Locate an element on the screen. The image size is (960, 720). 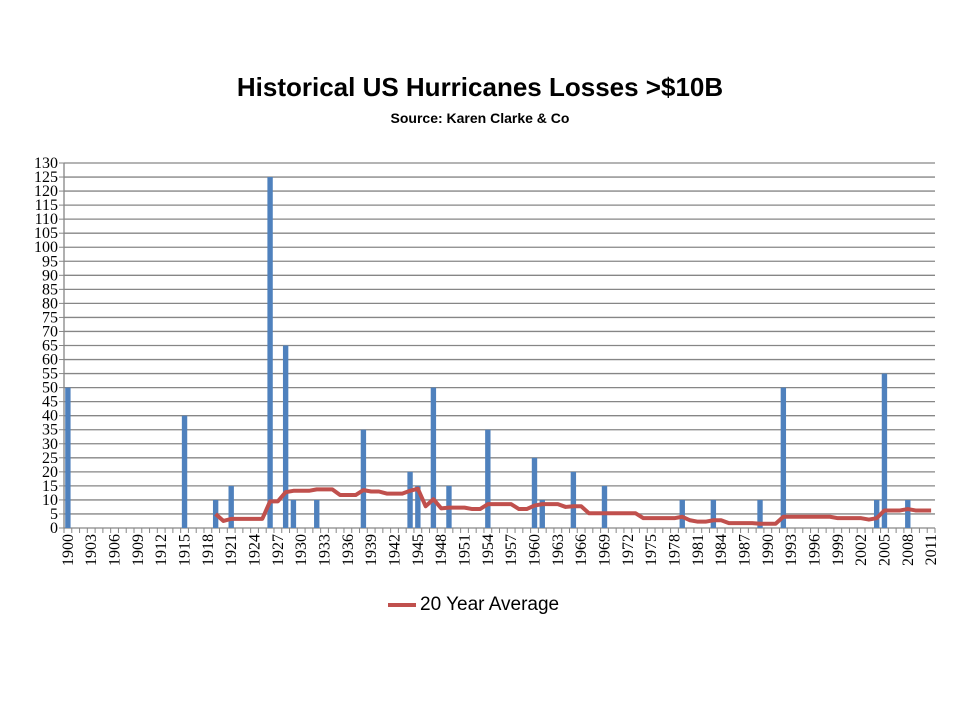
bar-1979 is located at coordinates (682, 513).